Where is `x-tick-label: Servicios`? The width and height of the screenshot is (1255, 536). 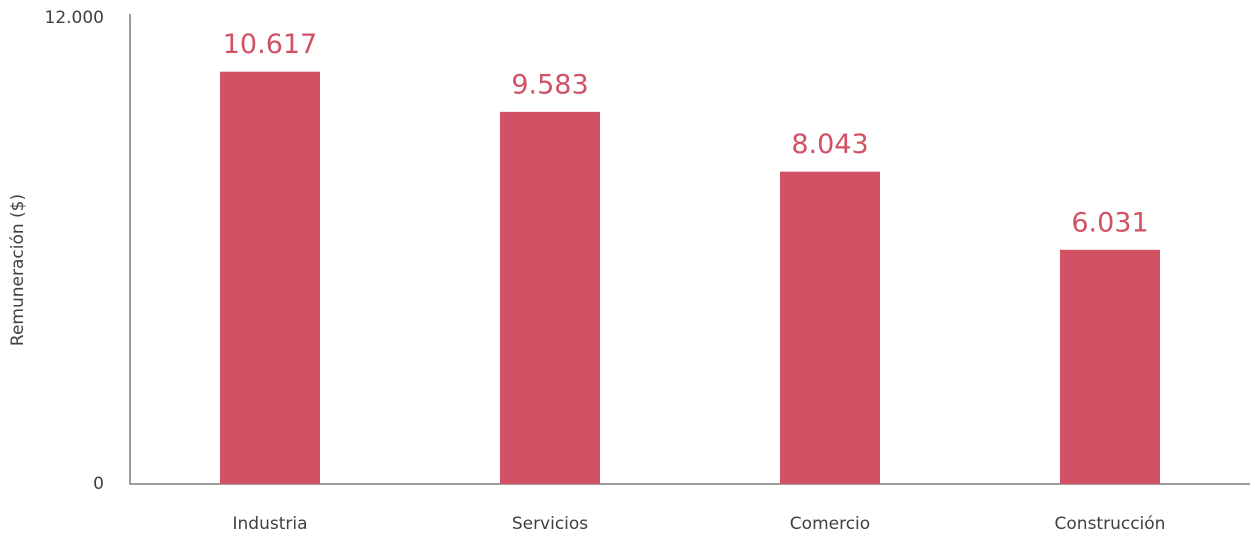
x-tick-label: Servicios is located at coordinates (550, 524).